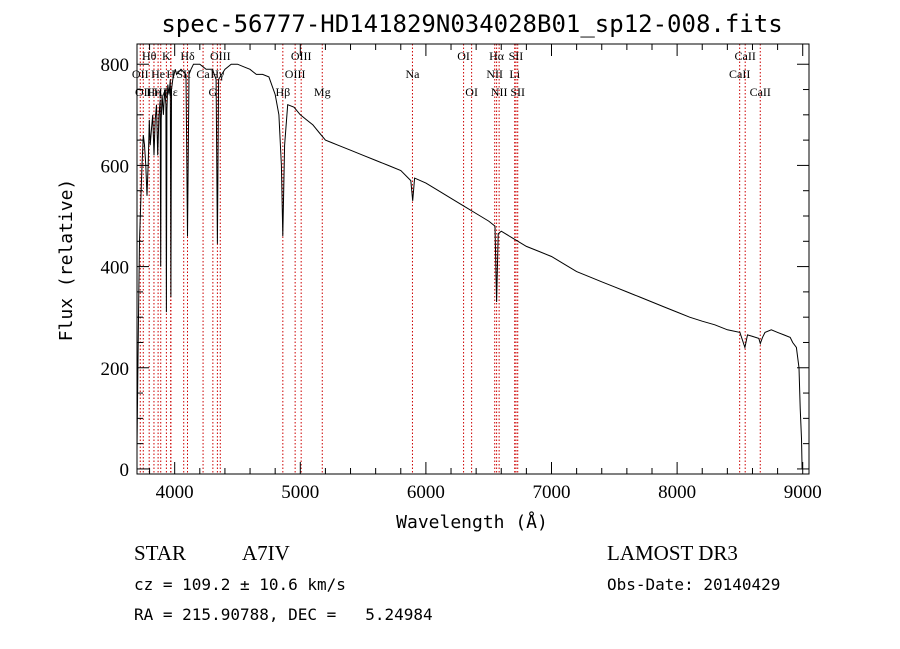  Describe the element at coordinates (158, 74) in the screenshot. I see `line-label: He` at that location.